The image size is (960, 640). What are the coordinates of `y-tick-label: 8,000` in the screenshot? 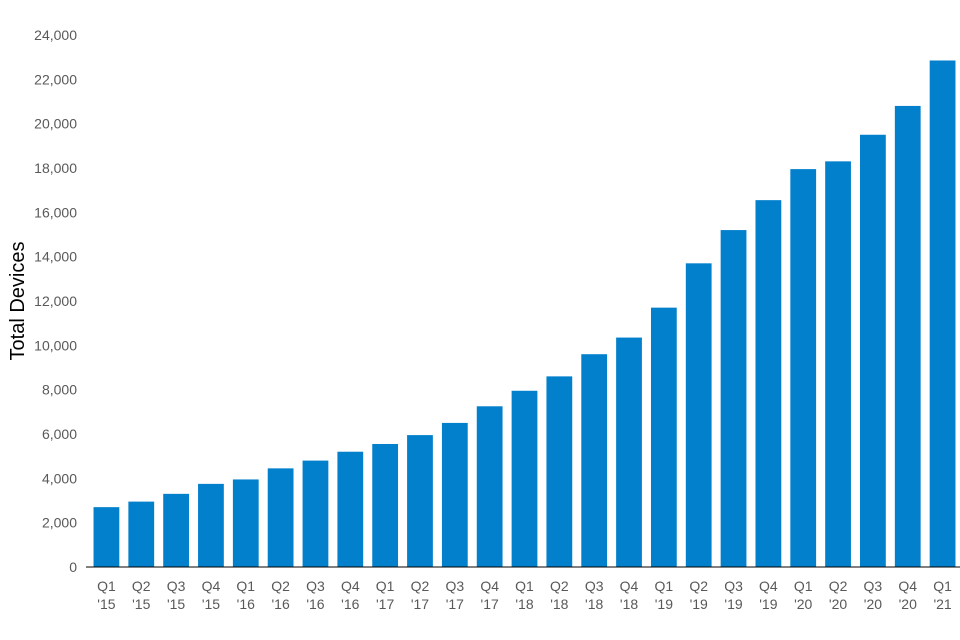 It's located at (59, 390).